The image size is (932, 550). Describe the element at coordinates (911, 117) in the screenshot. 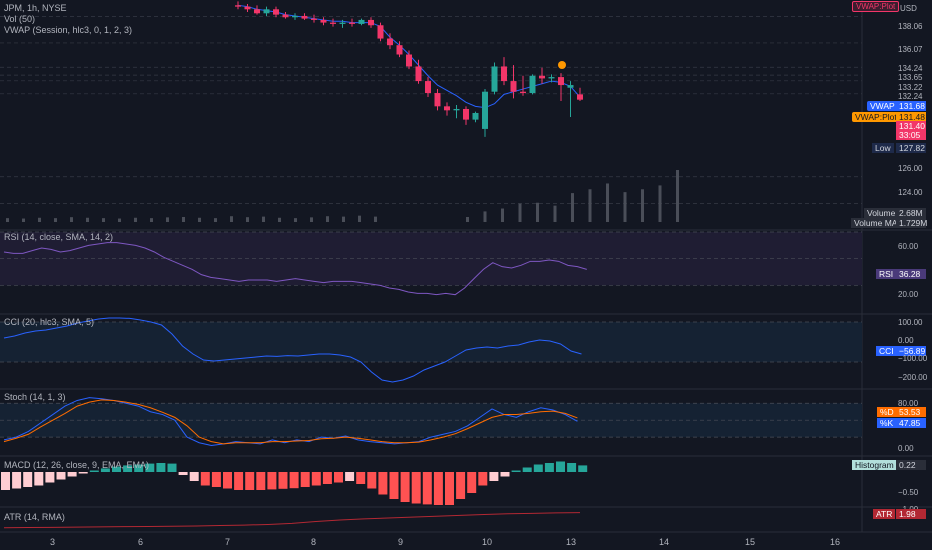

I see `vwap-plot-axis-value: 131.48` at that location.